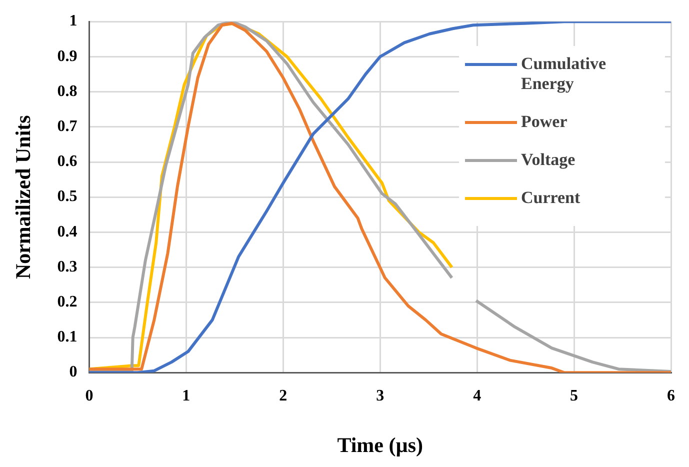  What do you see at coordinates (548, 160) in the screenshot?
I see `legend-label: Voltage` at bounding box center [548, 160].